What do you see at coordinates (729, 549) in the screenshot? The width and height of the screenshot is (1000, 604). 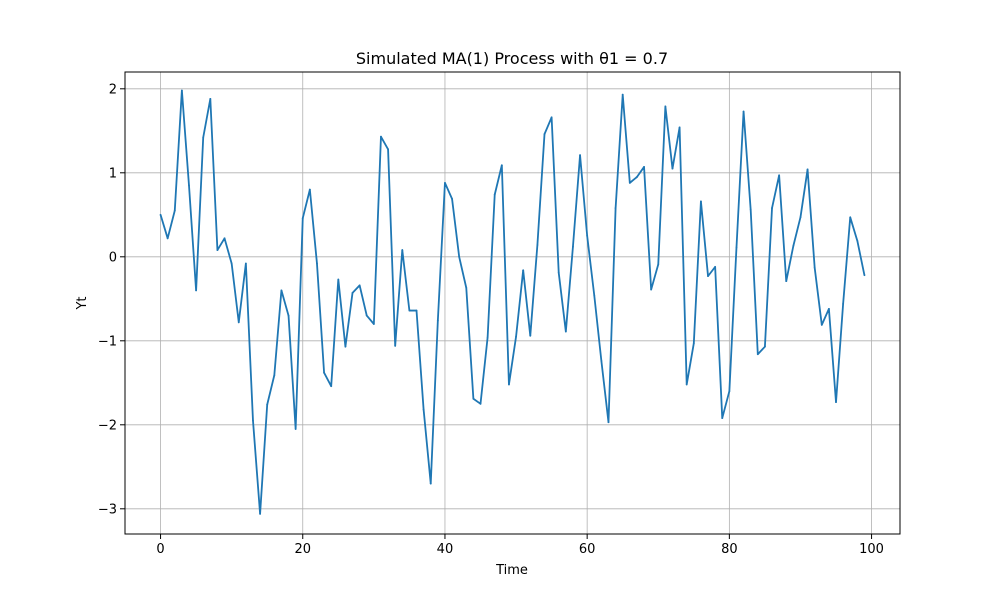 I see `x-tick-label: 80` at bounding box center [729, 549].